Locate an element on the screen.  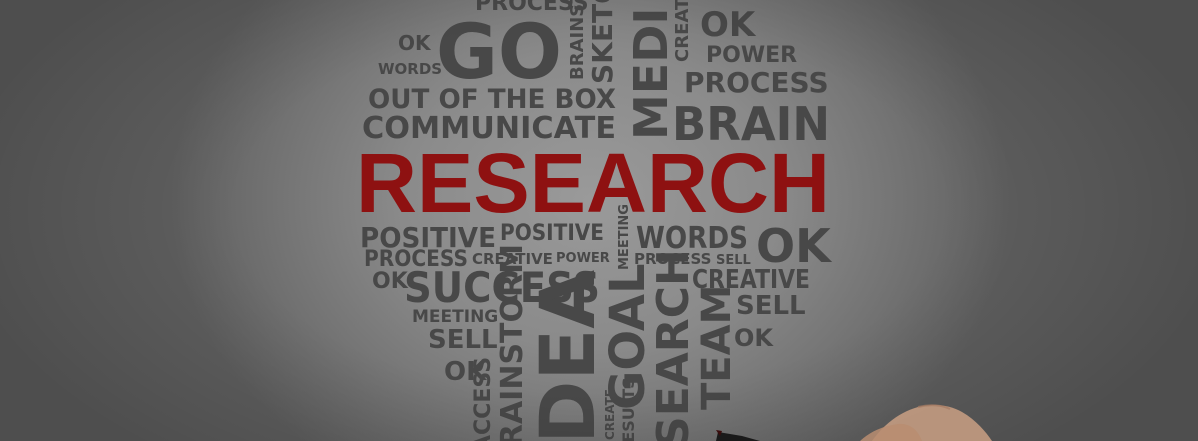
word-sell-right: SELL is located at coordinates (771, 306).